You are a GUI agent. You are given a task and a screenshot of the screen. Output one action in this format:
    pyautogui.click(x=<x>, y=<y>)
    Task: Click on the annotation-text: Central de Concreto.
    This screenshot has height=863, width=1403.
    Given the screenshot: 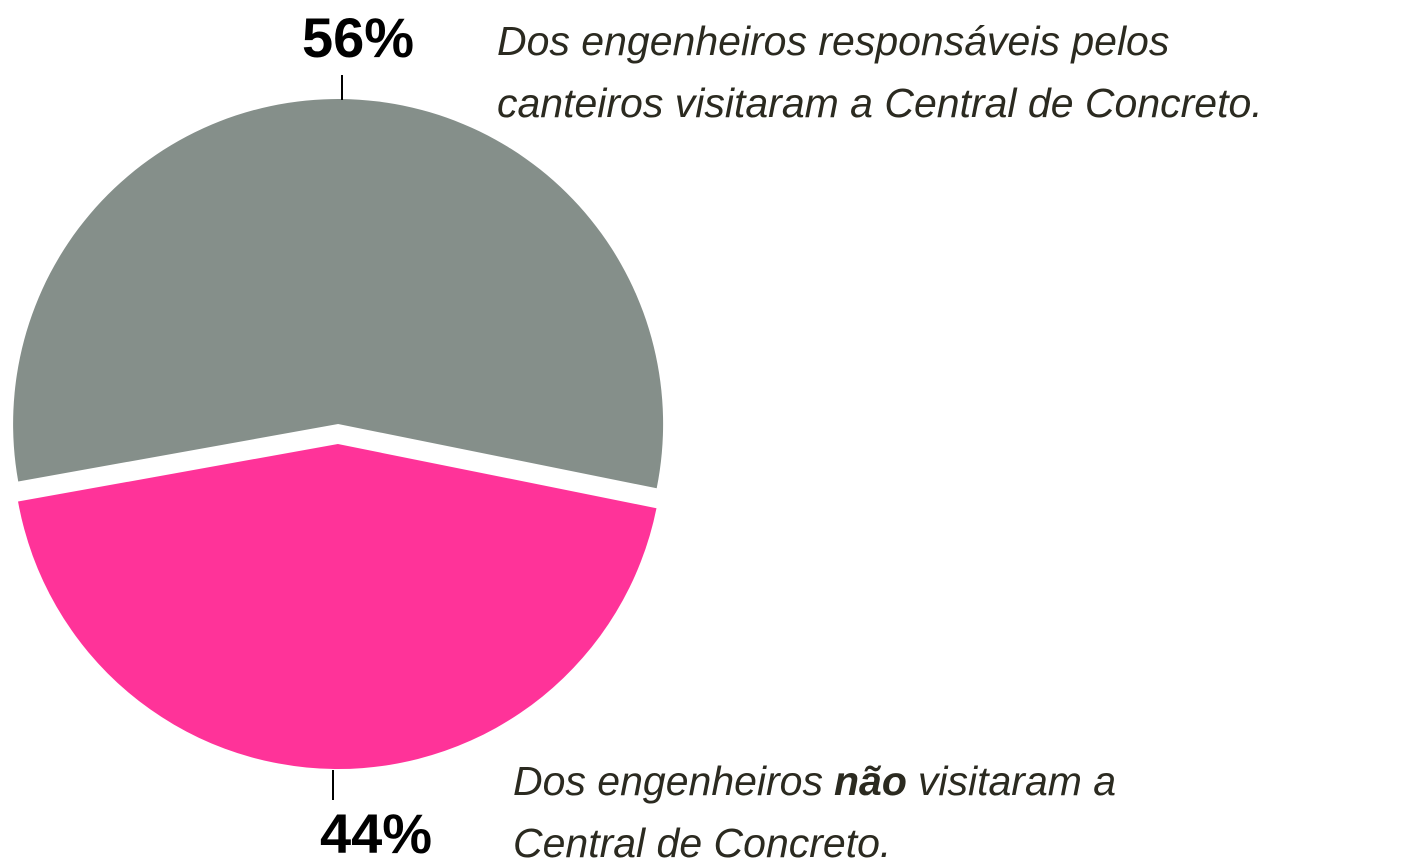 What is the action you would take?
    pyautogui.click(x=702, y=841)
    